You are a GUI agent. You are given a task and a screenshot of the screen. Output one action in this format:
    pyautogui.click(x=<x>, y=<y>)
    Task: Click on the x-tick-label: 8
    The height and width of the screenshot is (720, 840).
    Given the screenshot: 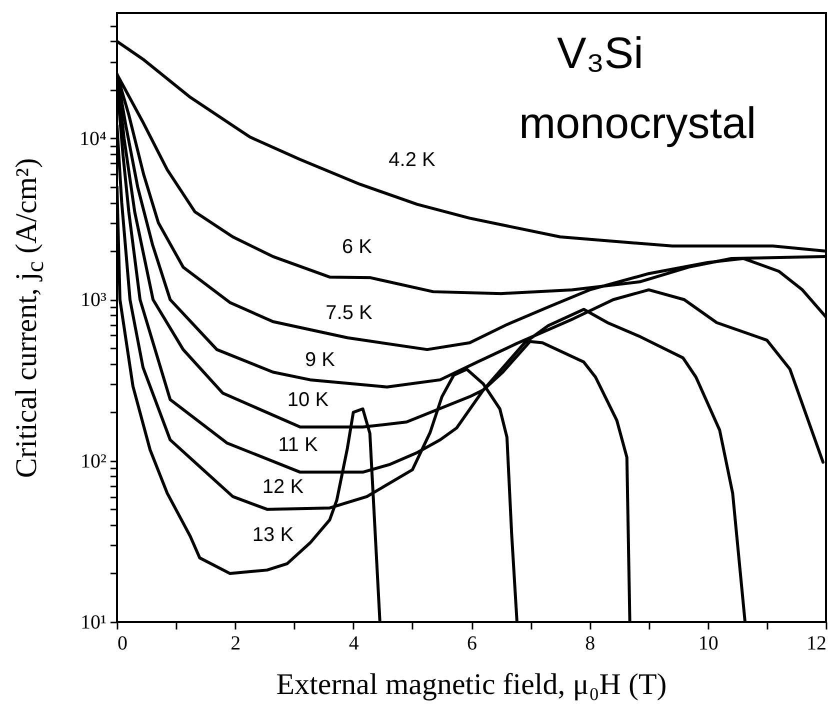 What is the action you would take?
    pyautogui.click(x=590, y=643)
    